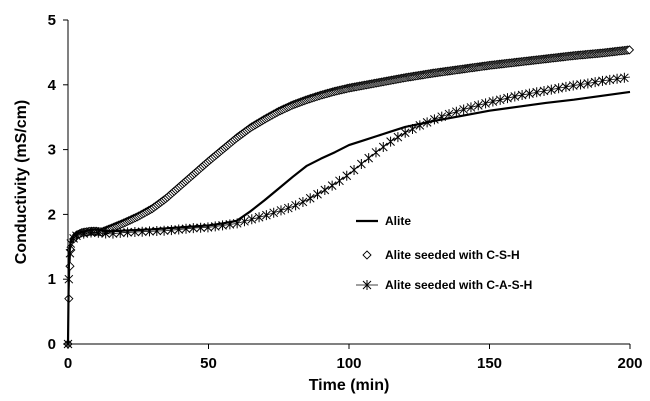  I want to click on legend-label: Alite, so click(398, 221).